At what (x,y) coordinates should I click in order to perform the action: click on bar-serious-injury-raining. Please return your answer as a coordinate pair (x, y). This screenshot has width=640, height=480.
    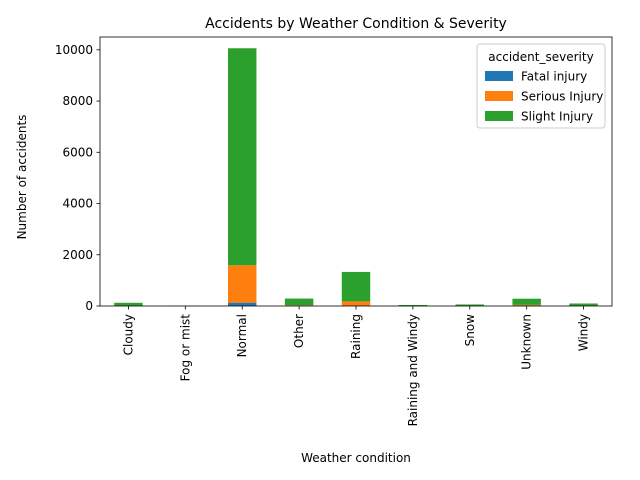
    Looking at the image, I should click on (356, 303).